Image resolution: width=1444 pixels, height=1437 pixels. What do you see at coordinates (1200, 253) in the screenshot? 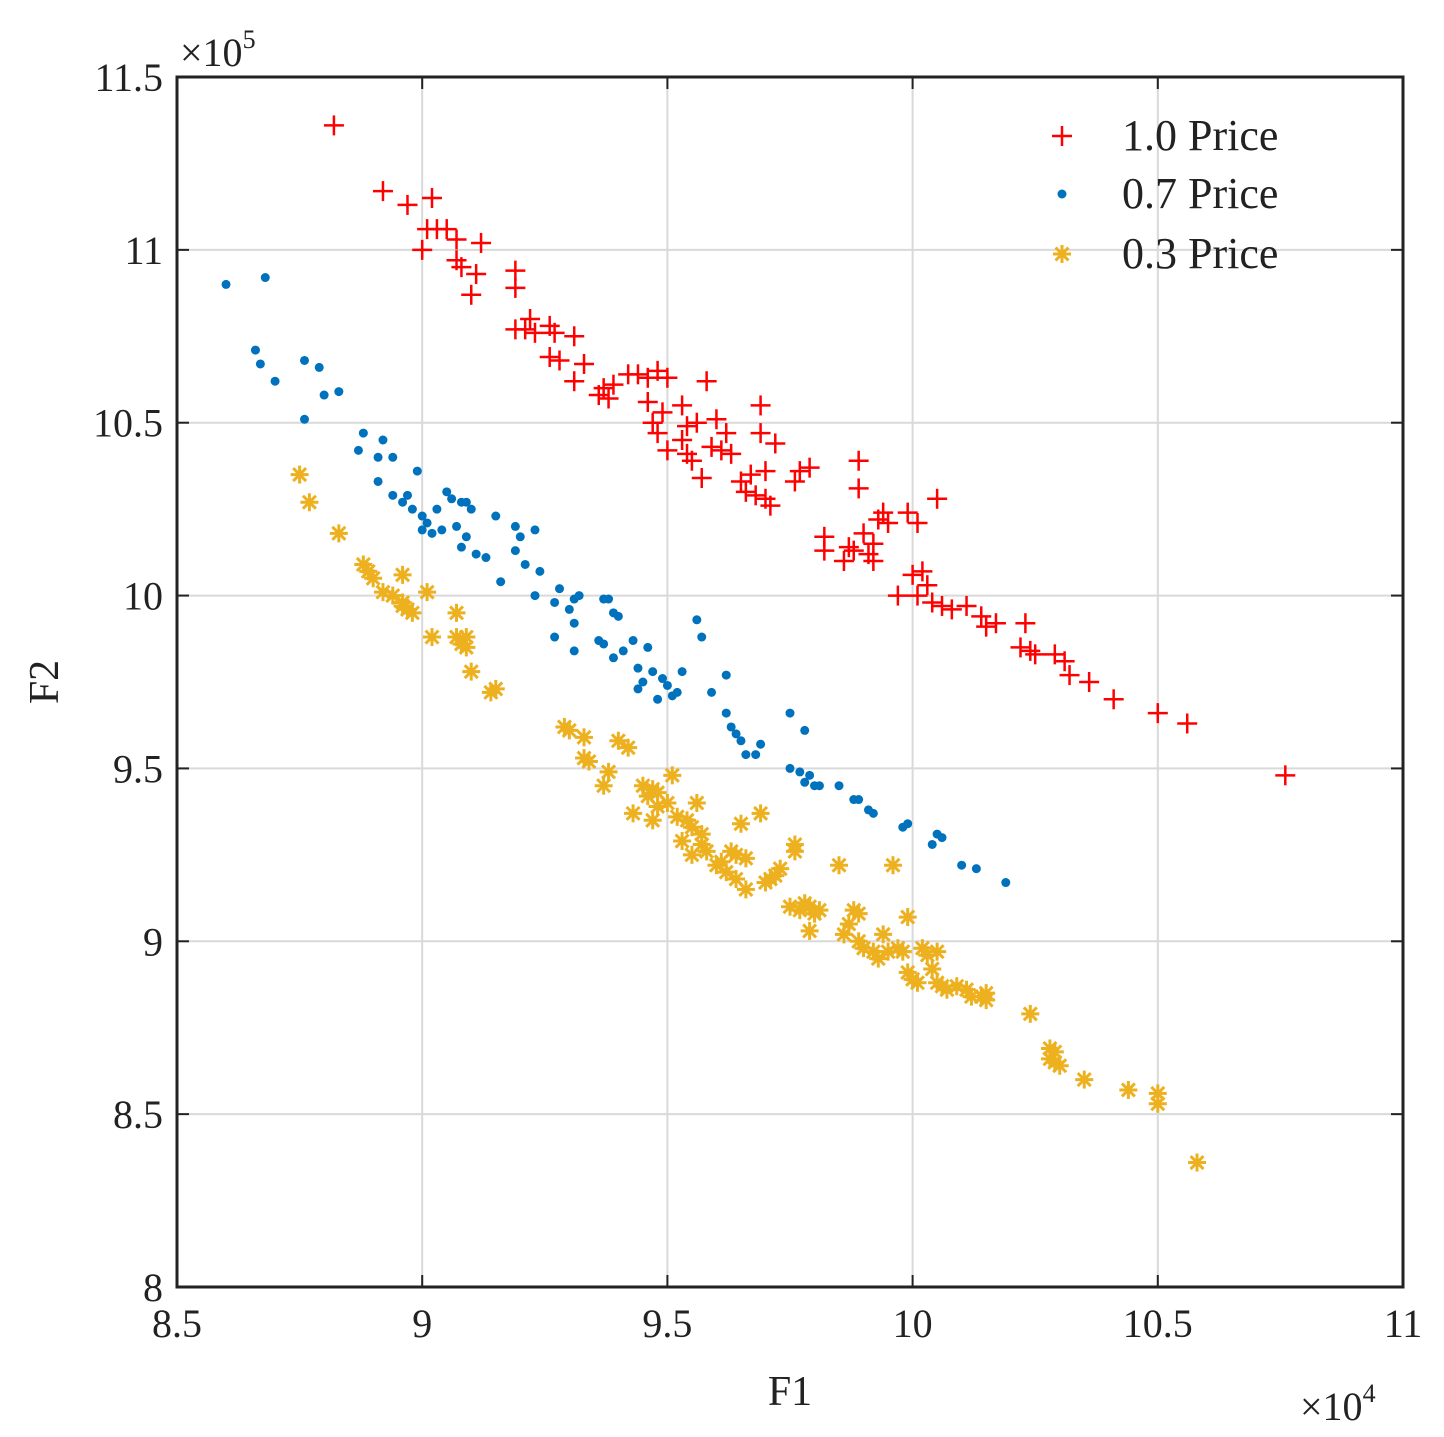
I see `legend-label-0-3-price: 0.3 Price` at bounding box center [1200, 253].